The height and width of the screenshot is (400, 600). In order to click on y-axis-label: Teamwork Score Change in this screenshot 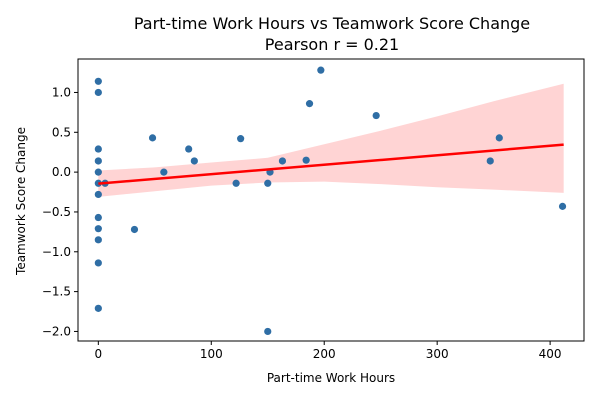, I will do `click(21, 201)`.